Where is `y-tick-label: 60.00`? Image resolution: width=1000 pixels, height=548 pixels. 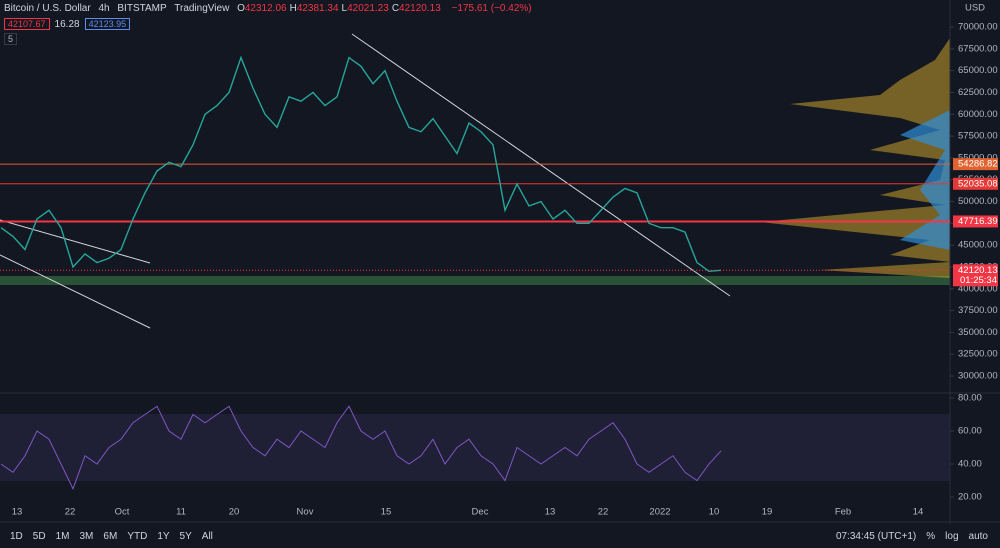
y-tick-label: 60.00 is located at coordinates (970, 431).